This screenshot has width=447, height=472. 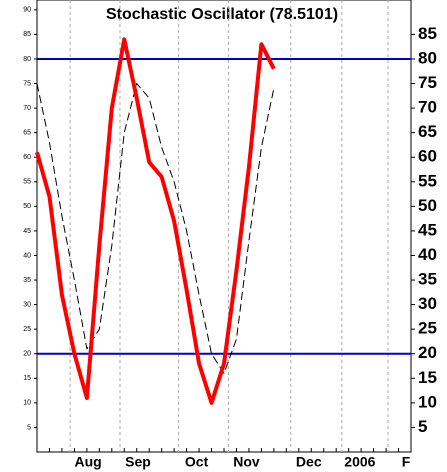 What do you see at coordinates (427, 107) in the screenshot?
I see `y2-tick-label: 70` at bounding box center [427, 107].